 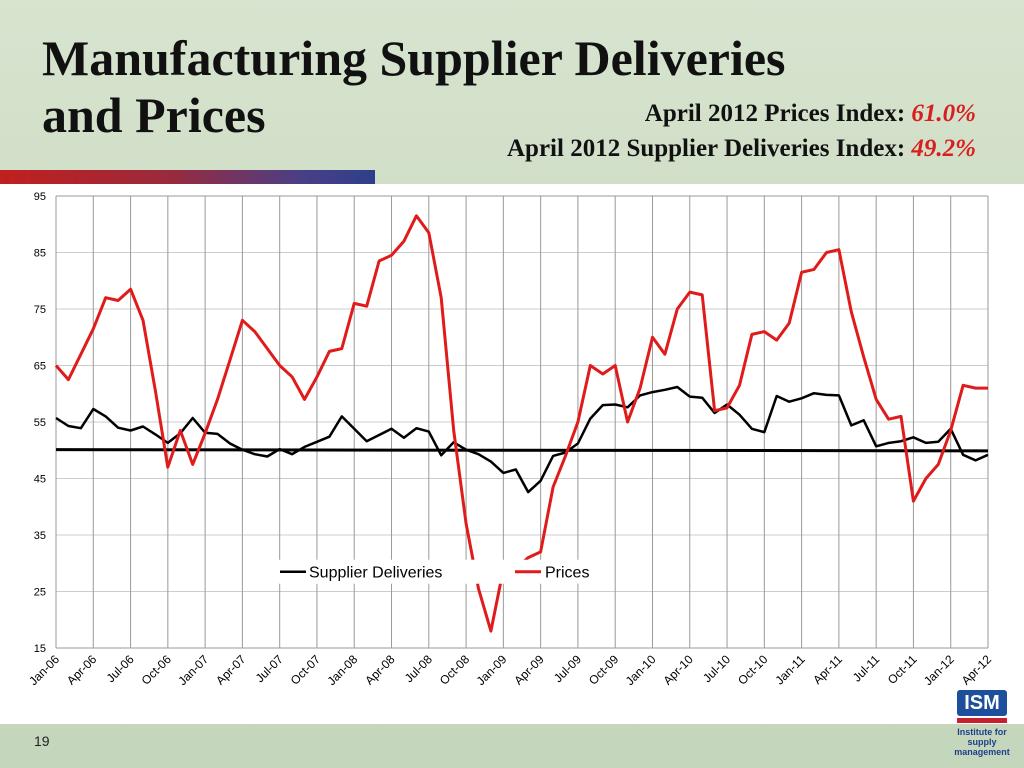 What do you see at coordinates (982, 720) in the screenshot?
I see `ism-logo-bar` at bounding box center [982, 720].